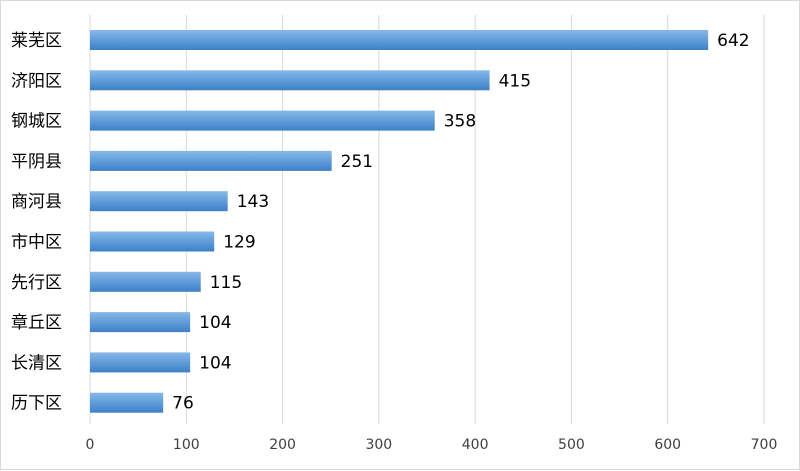 The height and width of the screenshot is (471, 800). I want to click on category-label: 长清区, so click(36, 363).